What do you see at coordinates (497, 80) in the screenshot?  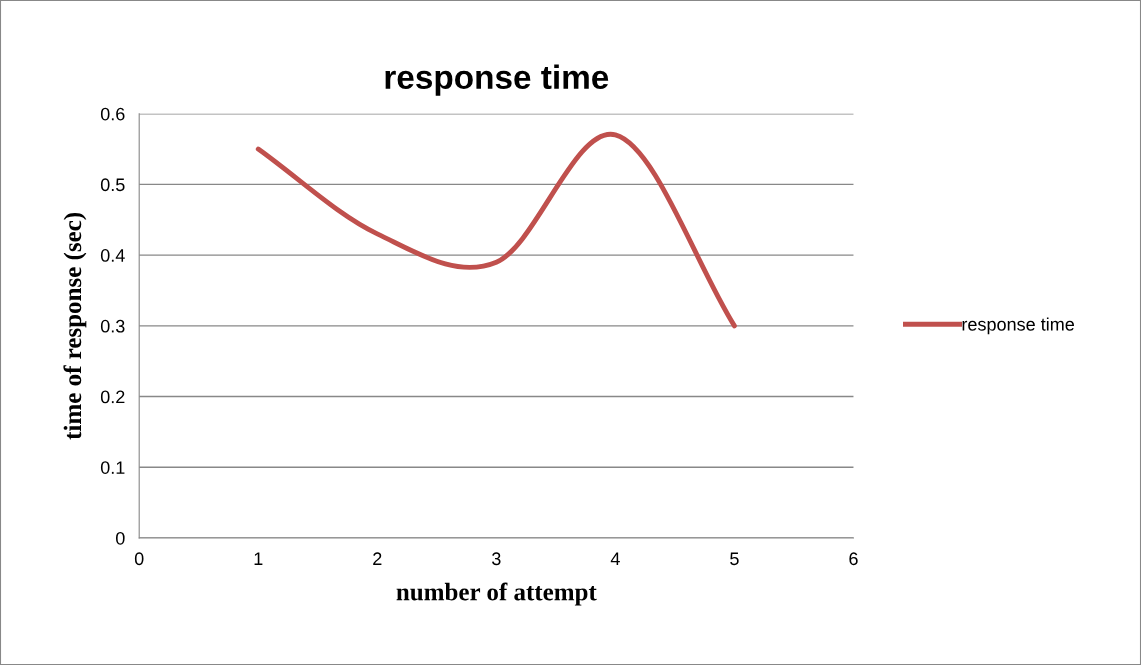 I see `chart-title: response time` at bounding box center [497, 80].